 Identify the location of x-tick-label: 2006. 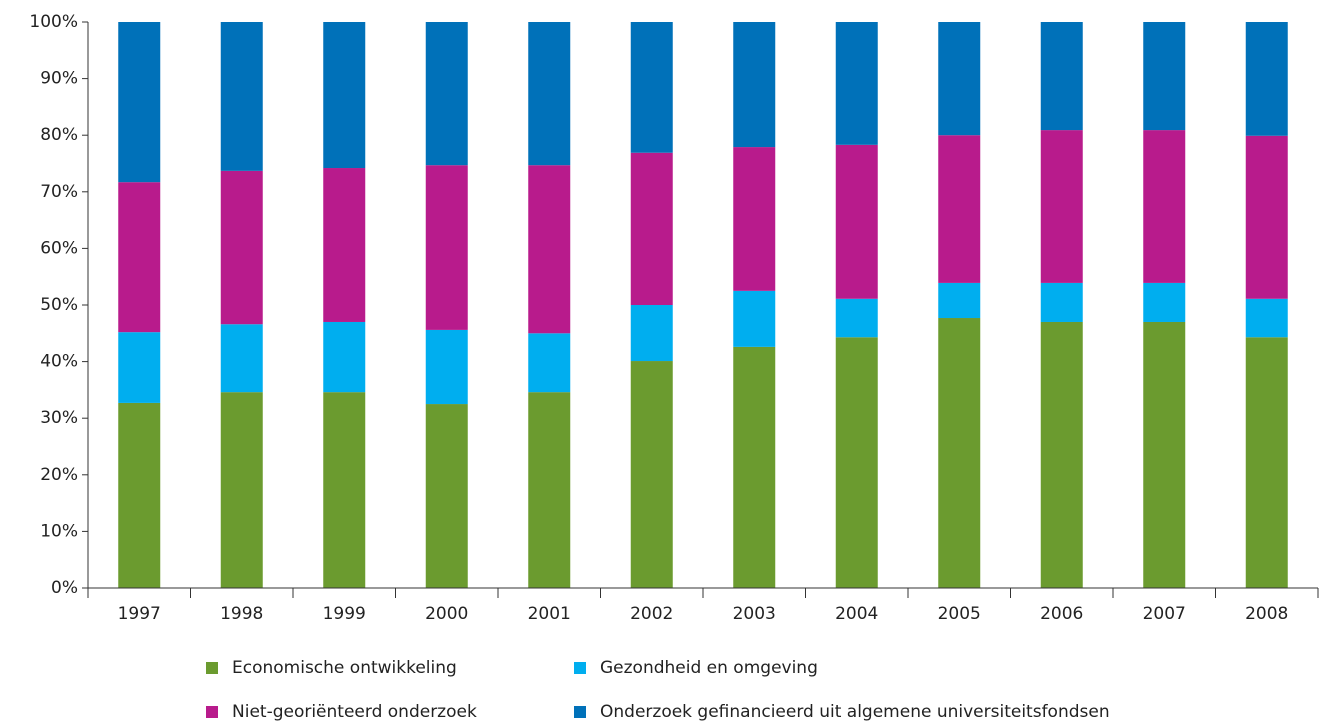
(1061, 614).